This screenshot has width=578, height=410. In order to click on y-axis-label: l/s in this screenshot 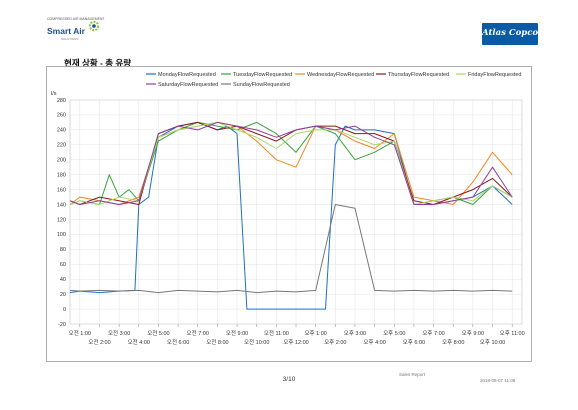, I will do `click(54, 94)`.